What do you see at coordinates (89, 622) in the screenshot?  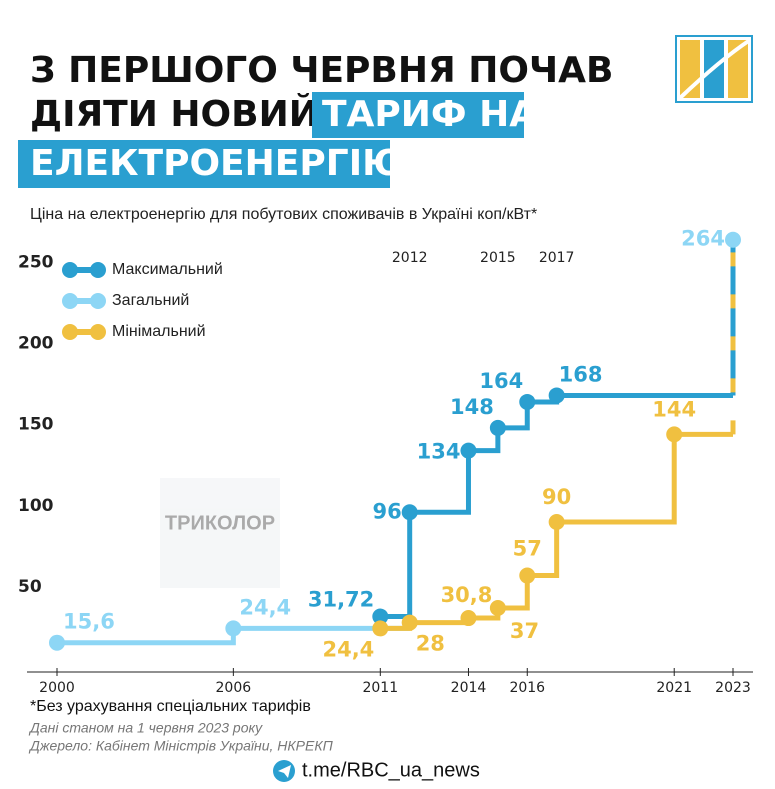 I see `value-label: 15,6` at bounding box center [89, 622].